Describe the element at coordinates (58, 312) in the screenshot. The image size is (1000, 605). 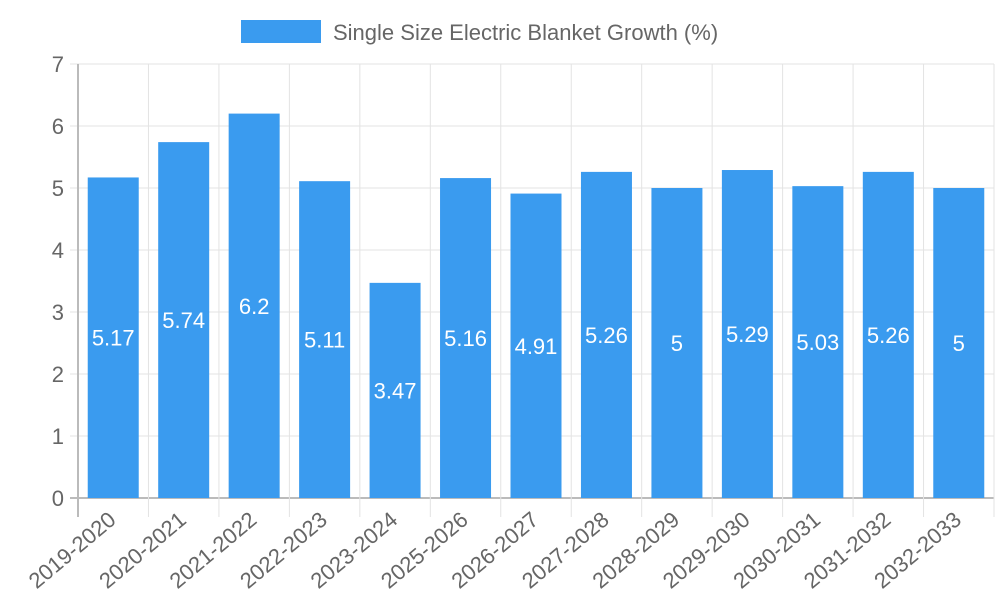
I see `y-tick-label: 3` at that location.